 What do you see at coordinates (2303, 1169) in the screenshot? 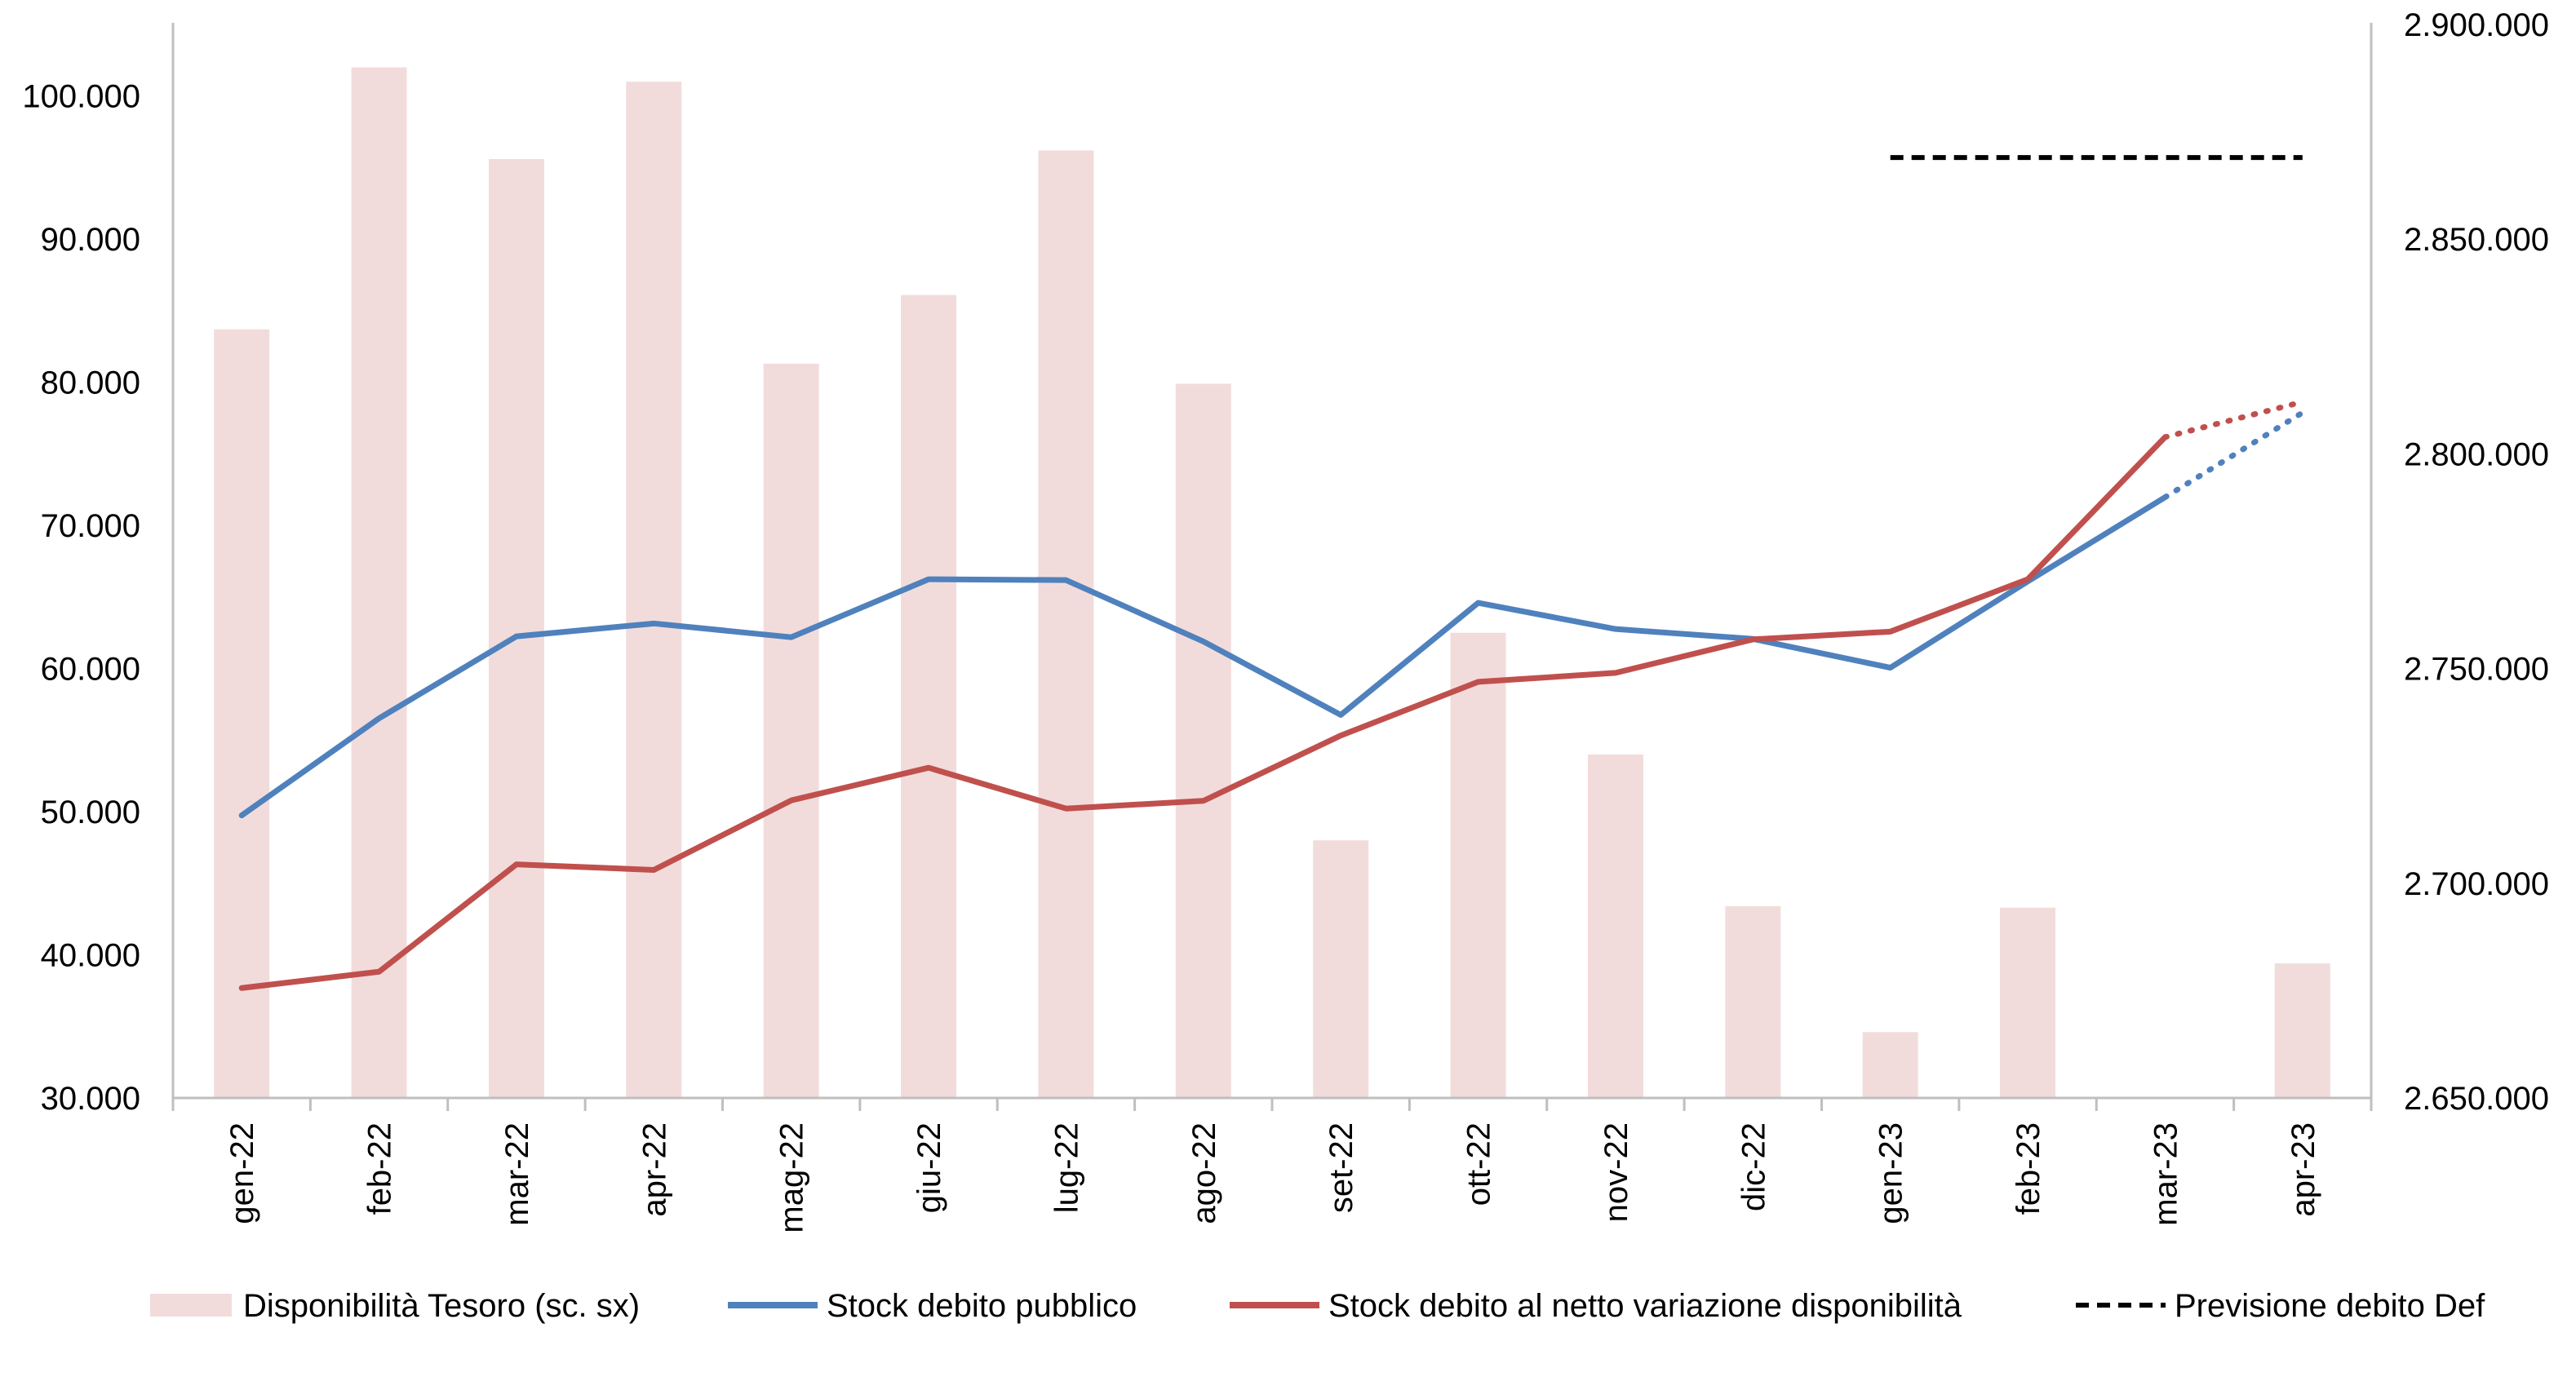
I see `x-tick-label: apr-23` at bounding box center [2303, 1169].